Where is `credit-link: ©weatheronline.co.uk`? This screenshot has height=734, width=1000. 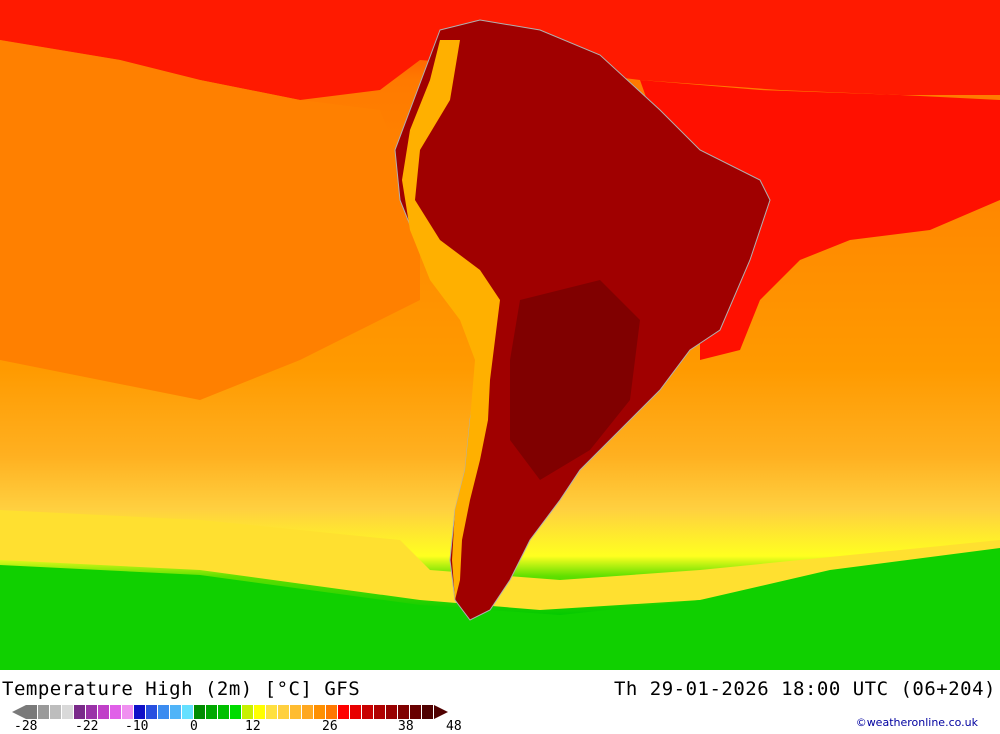 credit-link: ©weatheronline.co.uk is located at coordinates (916, 722).